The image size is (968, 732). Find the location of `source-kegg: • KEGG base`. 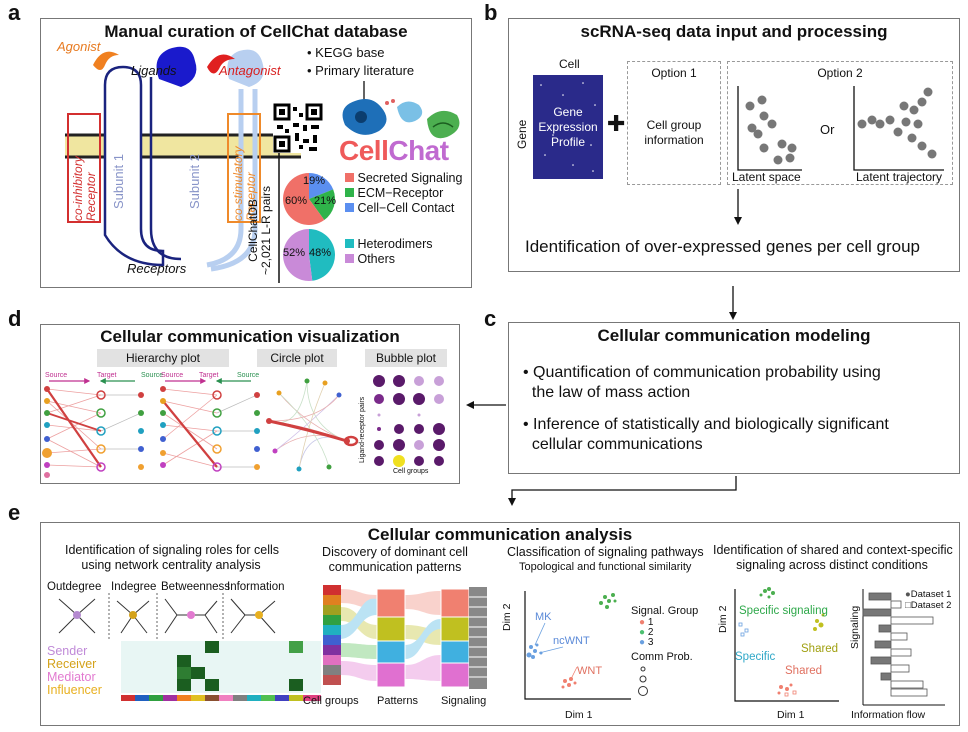

source-kegg: • KEGG base is located at coordinates (346, 52).